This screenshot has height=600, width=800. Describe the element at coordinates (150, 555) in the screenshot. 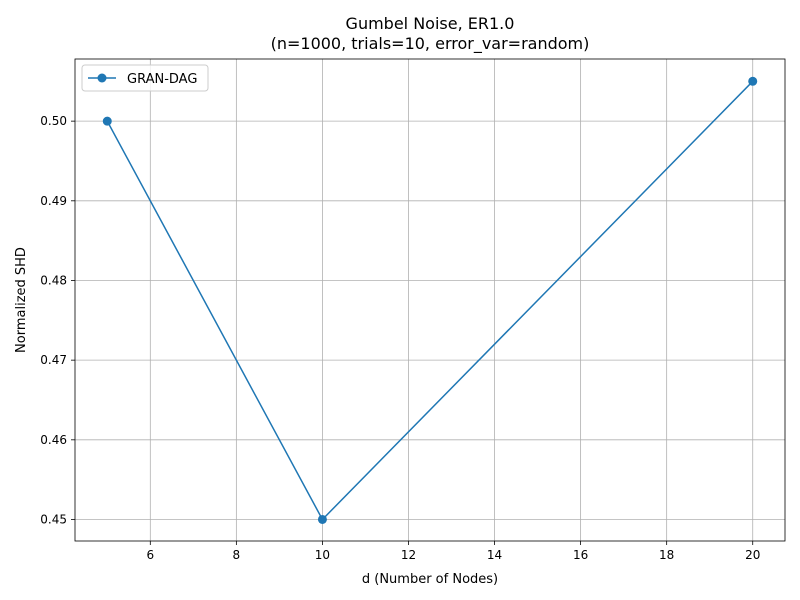

I see `x-tick-label: 6` at that location.